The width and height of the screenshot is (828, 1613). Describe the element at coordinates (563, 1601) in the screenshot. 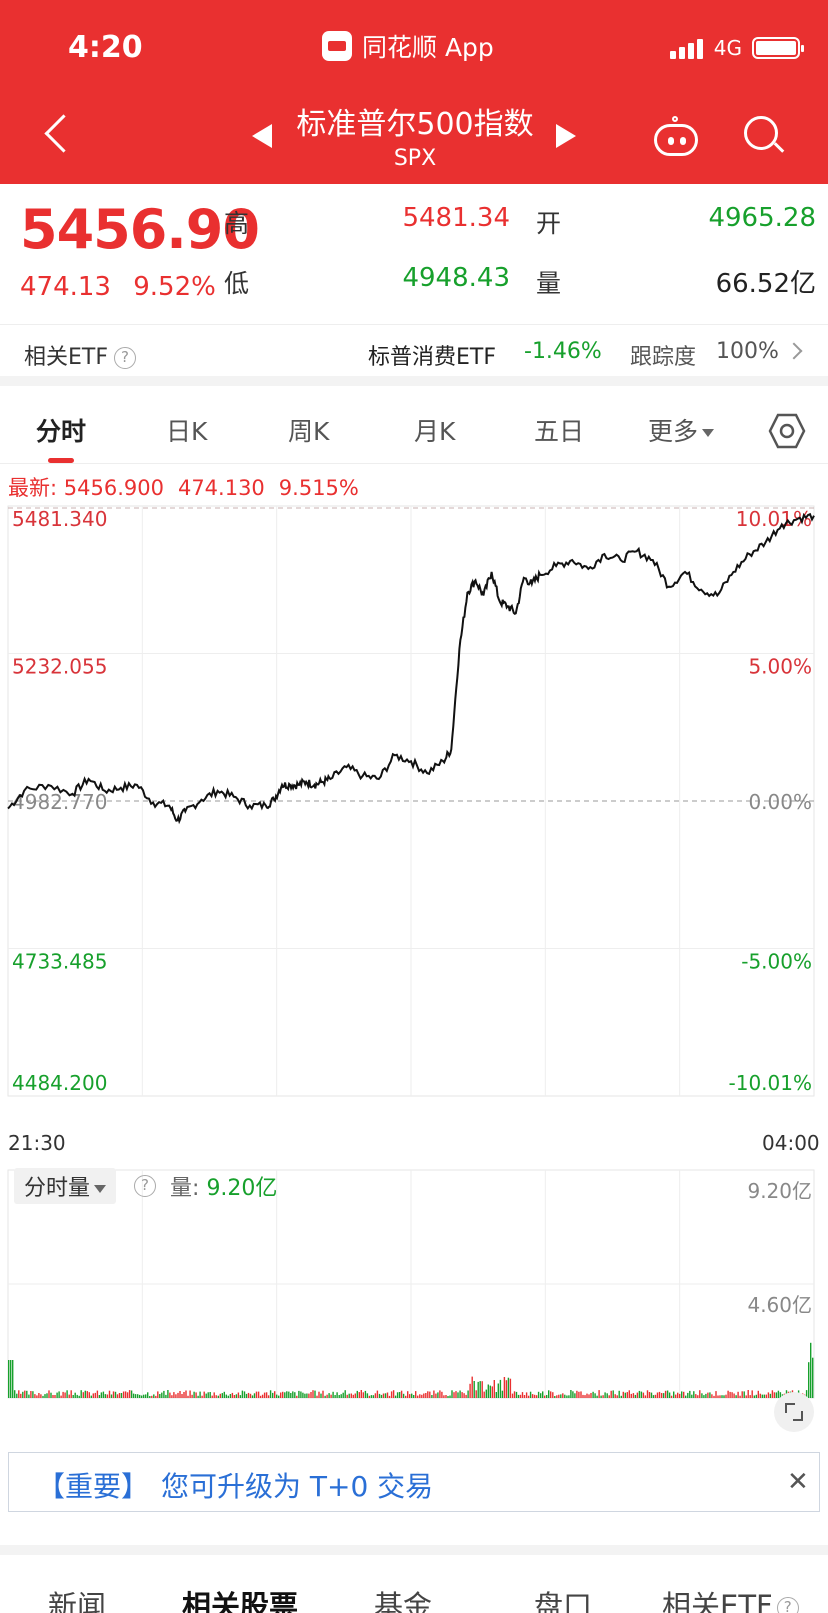

I see `tab-order-book: 盘口` at that location.